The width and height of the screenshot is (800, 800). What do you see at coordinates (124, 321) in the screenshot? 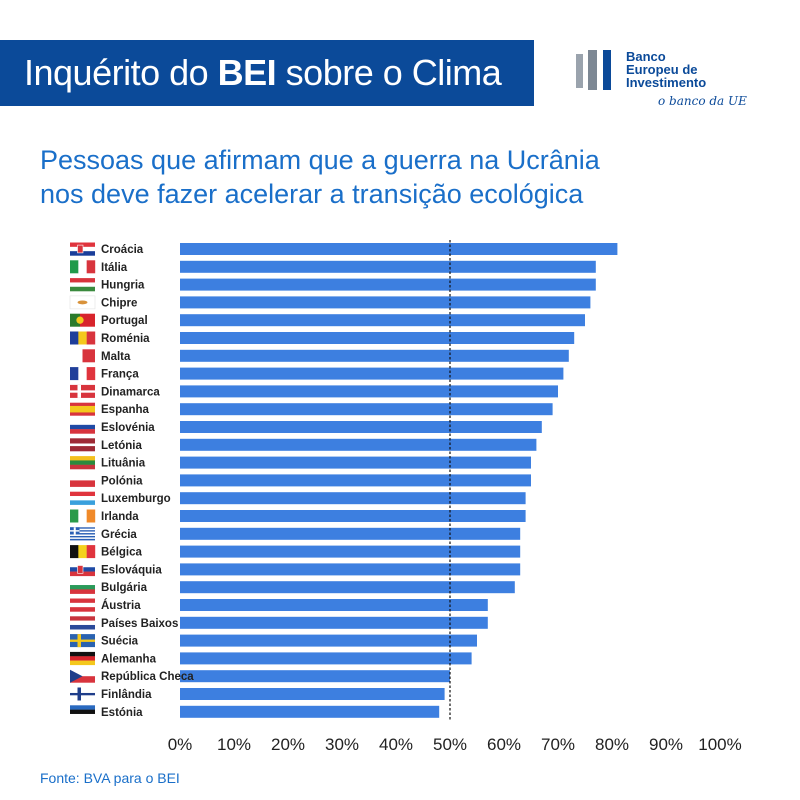
I see `category-label: Portugal` at bounding box center [124, 321].